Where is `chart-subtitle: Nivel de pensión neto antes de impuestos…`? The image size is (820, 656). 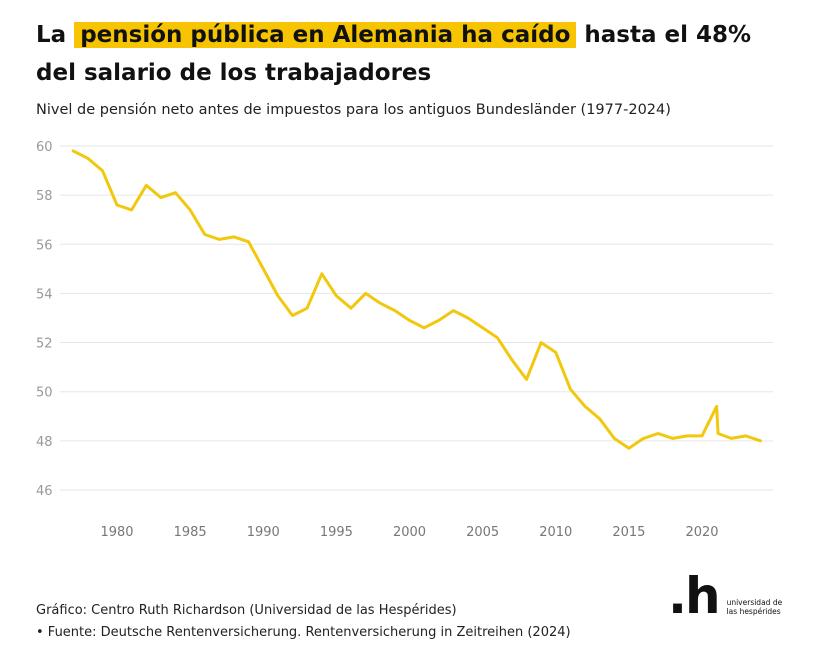 chart-subtitle: Nivel de pensión neto antes de impuestos… is located at coordinates (353, 110).